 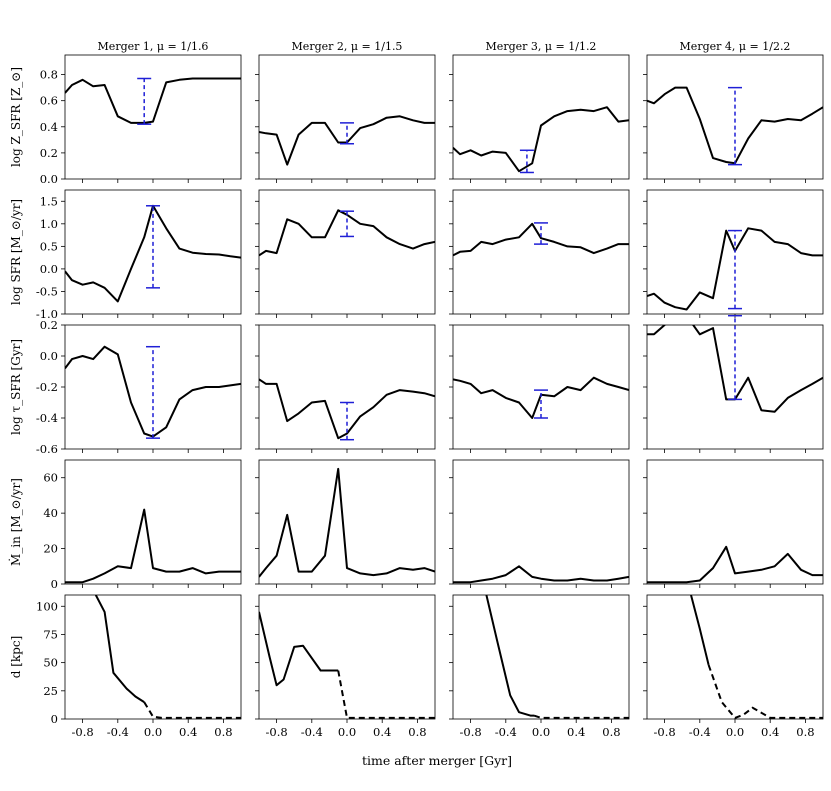 What do you see at coordinates (49, 224) in the screenshot?
I see `y-tick-label: 1.0` at bounding box center [49, 224].